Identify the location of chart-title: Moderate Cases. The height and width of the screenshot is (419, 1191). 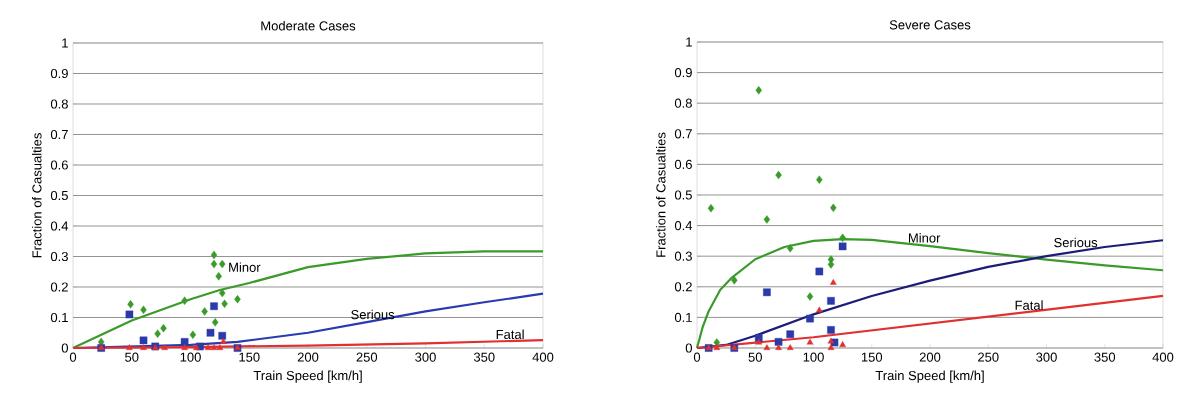
(308, 25).